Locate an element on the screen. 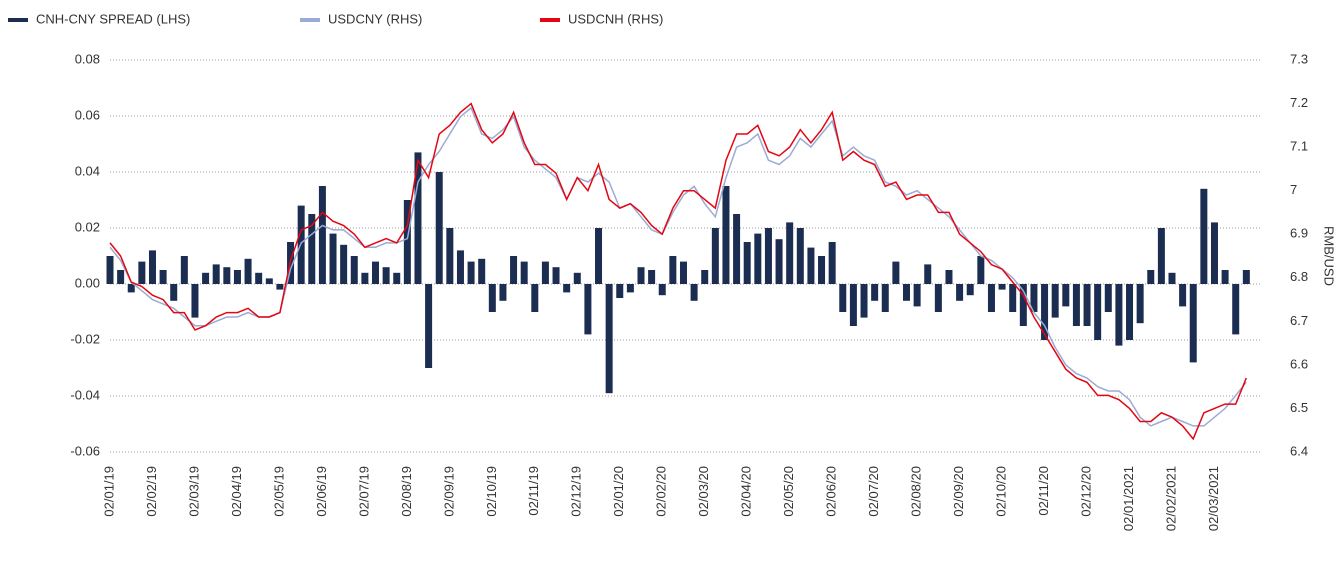  y2-tick-label: 7.3 is located at coordinates (1299, 58).